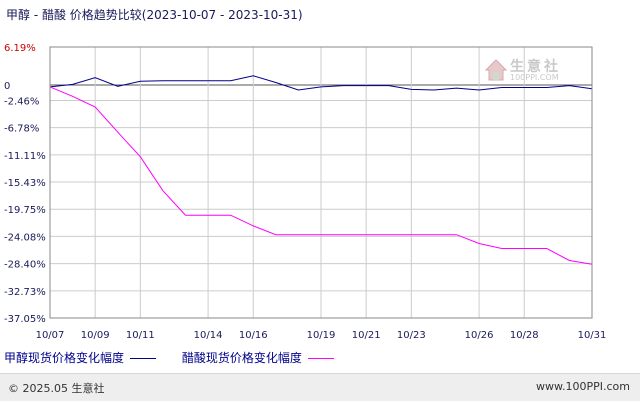 The height and width of the screenshot is (401, 640). I want to click on y-tick-label: -32.73%, so click(25, 292).